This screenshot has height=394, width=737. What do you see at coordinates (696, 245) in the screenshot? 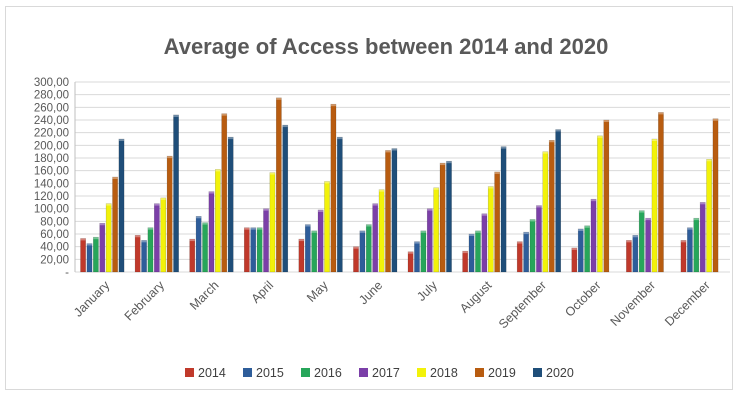
I see `bar-2016-december` at bounding box center [696, 245].